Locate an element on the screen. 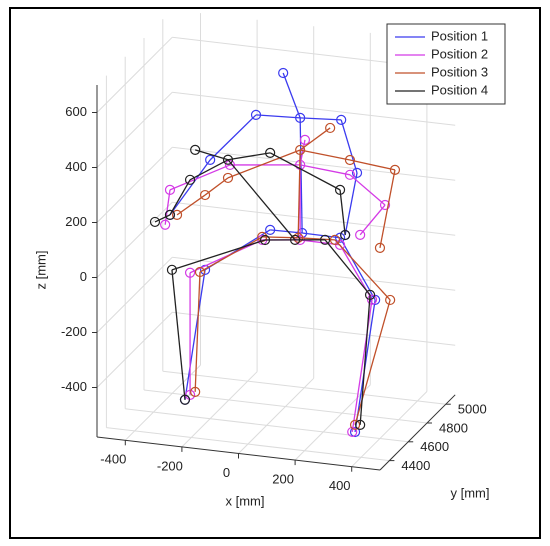  legend: Position 1 Position 2 Position 3 Position 4 is located at coordinates (446, 64).